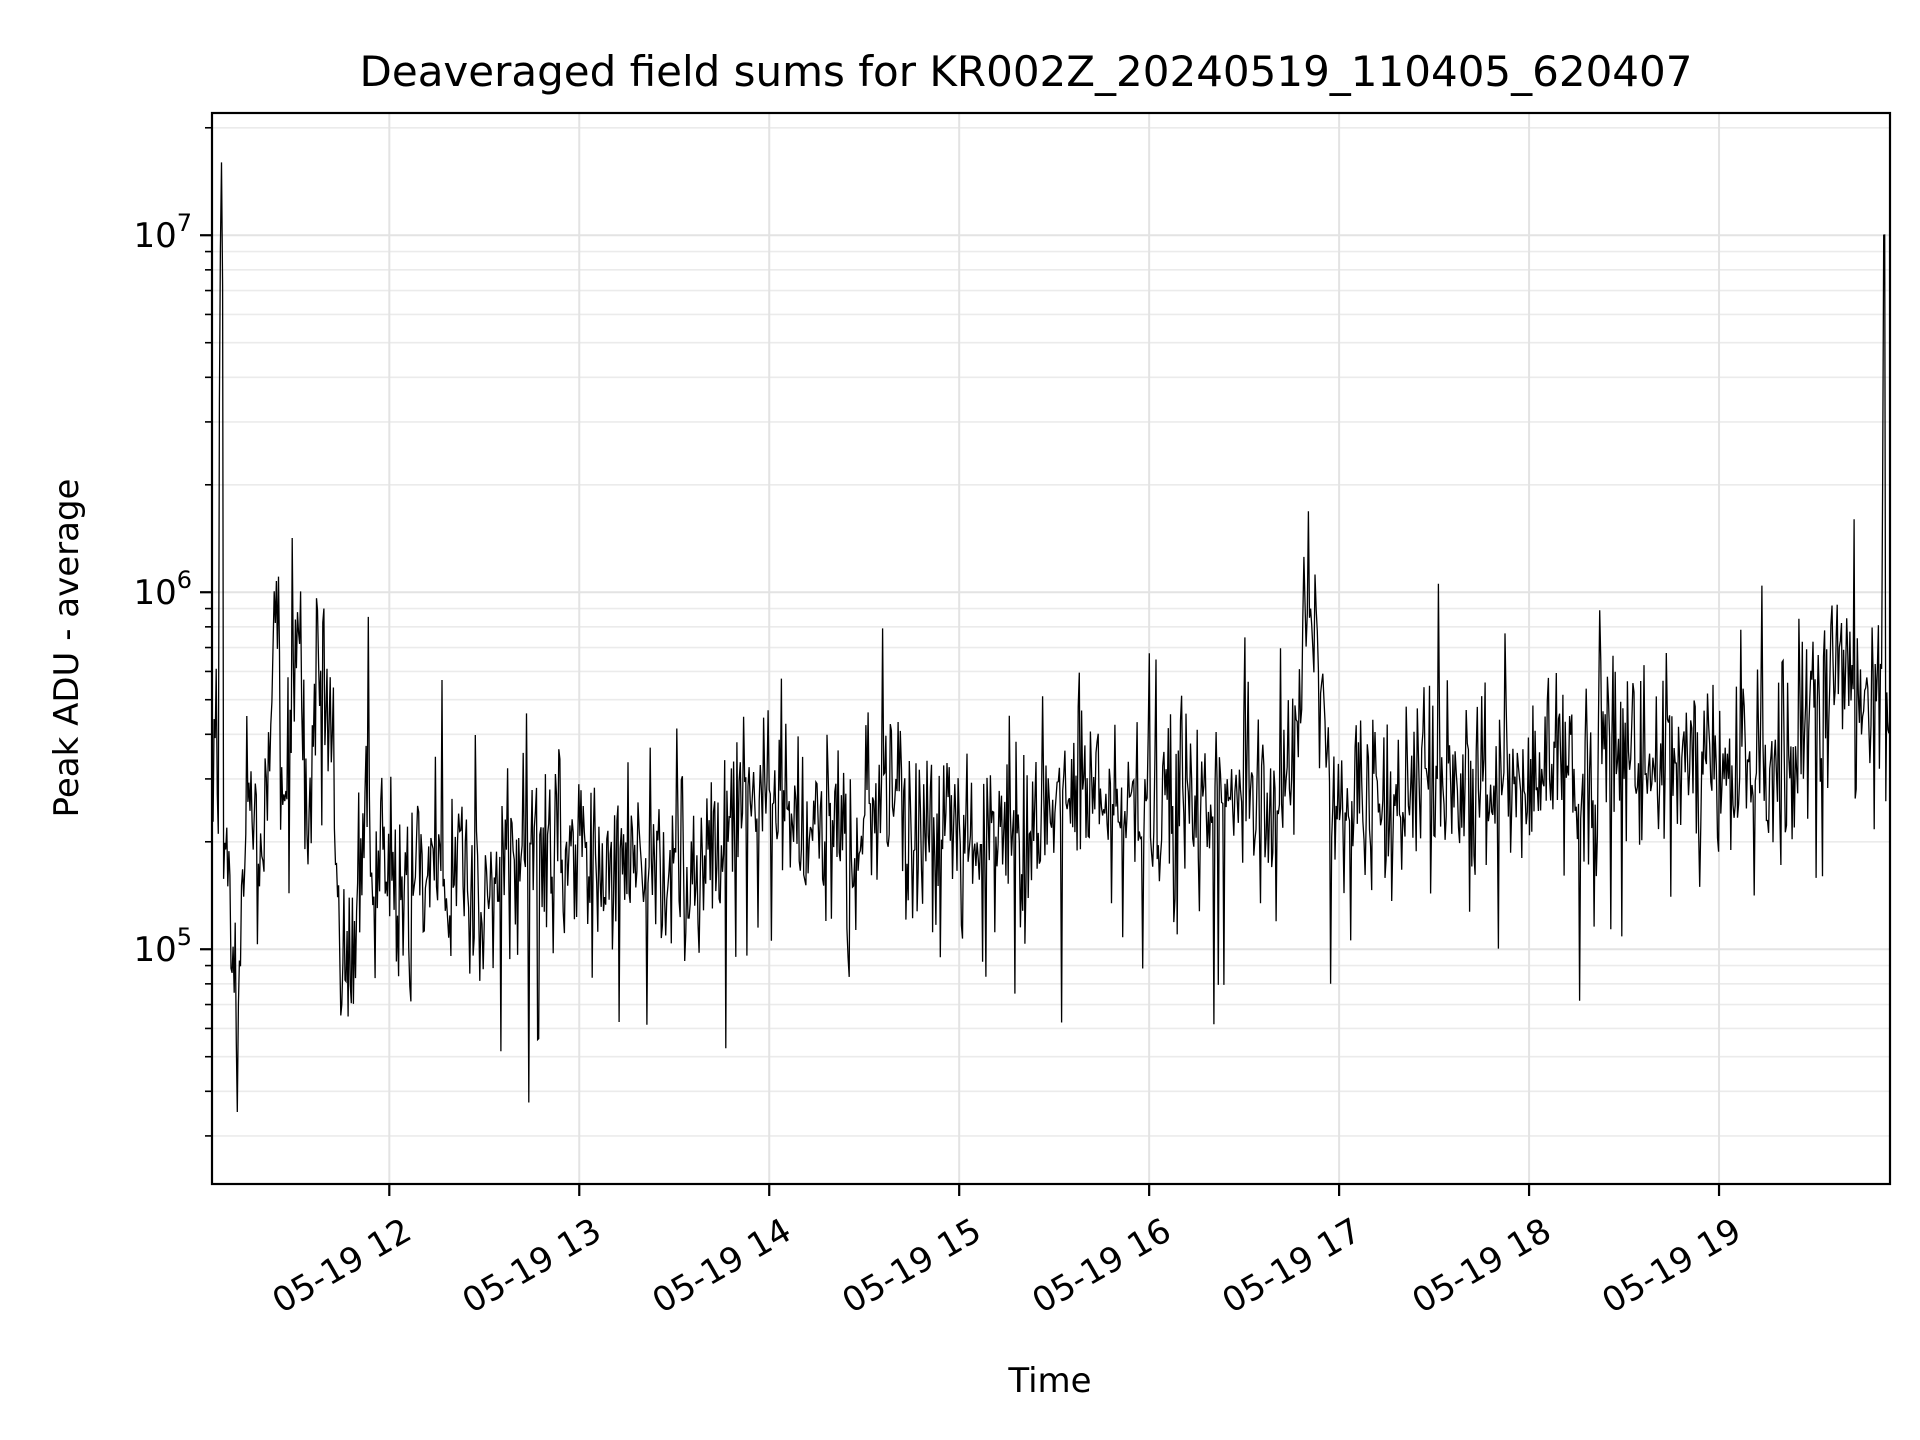 The width and height of the screenshot is (1920, 1440). What do you see at coordinates (1292, 1266) in the screenshot?
I see `x-tick-label: 05-19 17` at bounding box center [1292, 1266].